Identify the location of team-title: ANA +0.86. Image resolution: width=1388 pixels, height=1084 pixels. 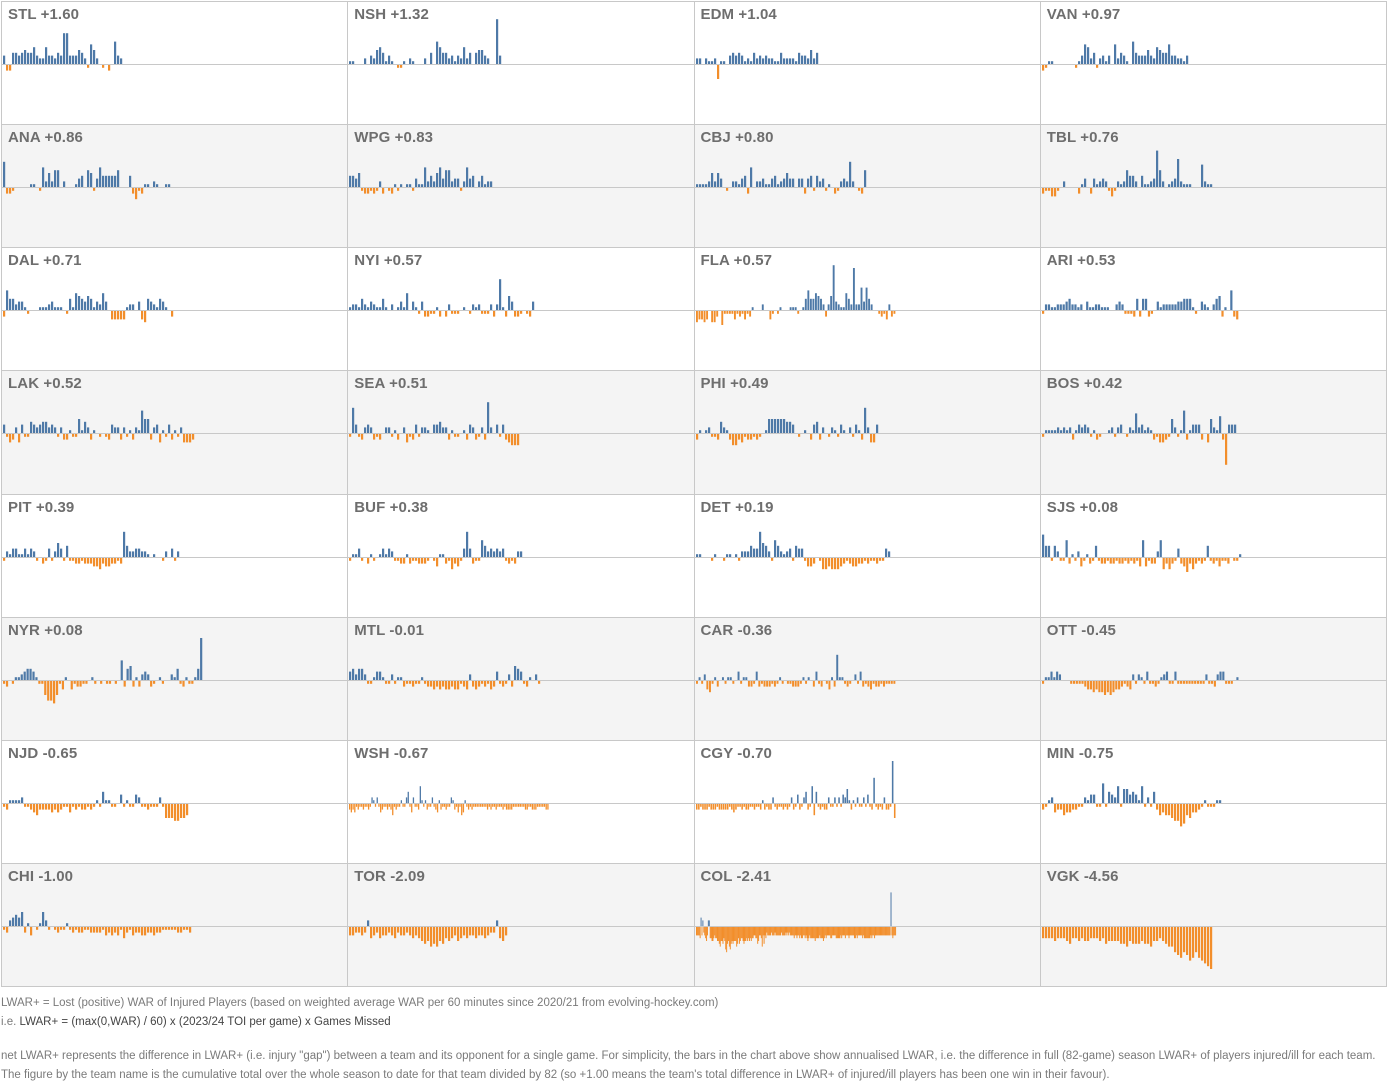
(45, 138).